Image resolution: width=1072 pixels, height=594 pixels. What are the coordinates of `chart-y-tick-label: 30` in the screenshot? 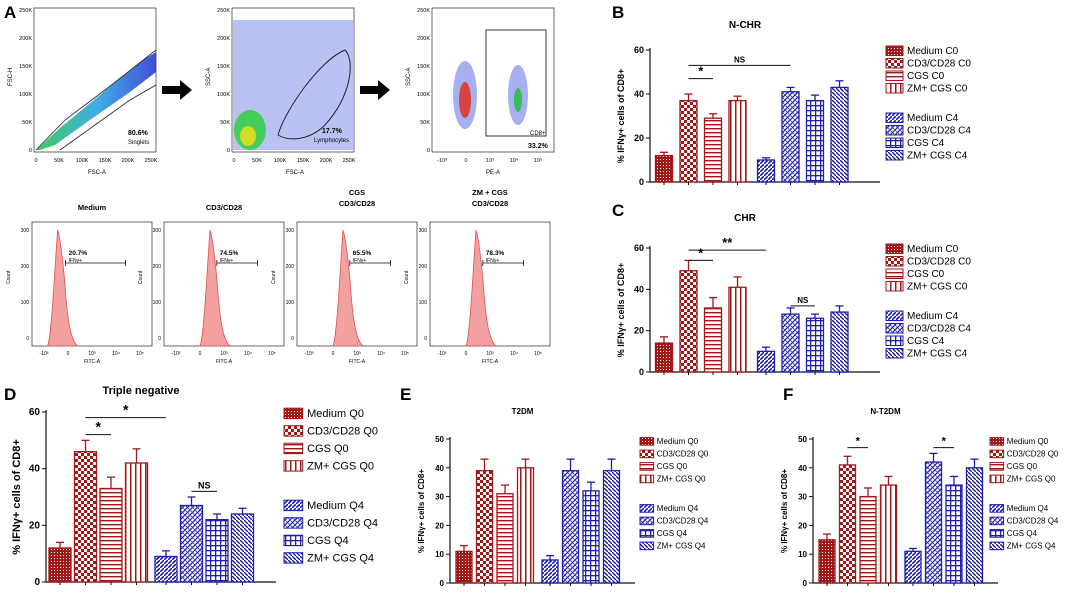 It's located at (439, 497).